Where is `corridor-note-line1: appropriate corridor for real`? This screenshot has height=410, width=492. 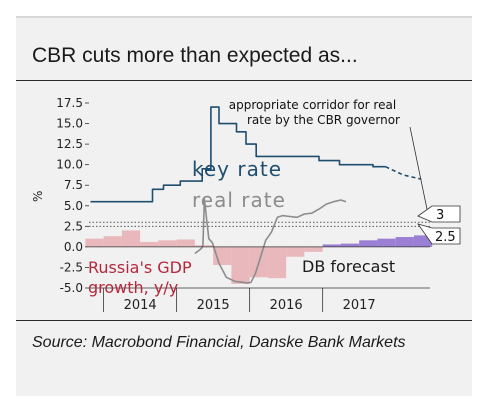 corridor-note-line1: appropriate corridor for real is located at coordinates (312, 105).